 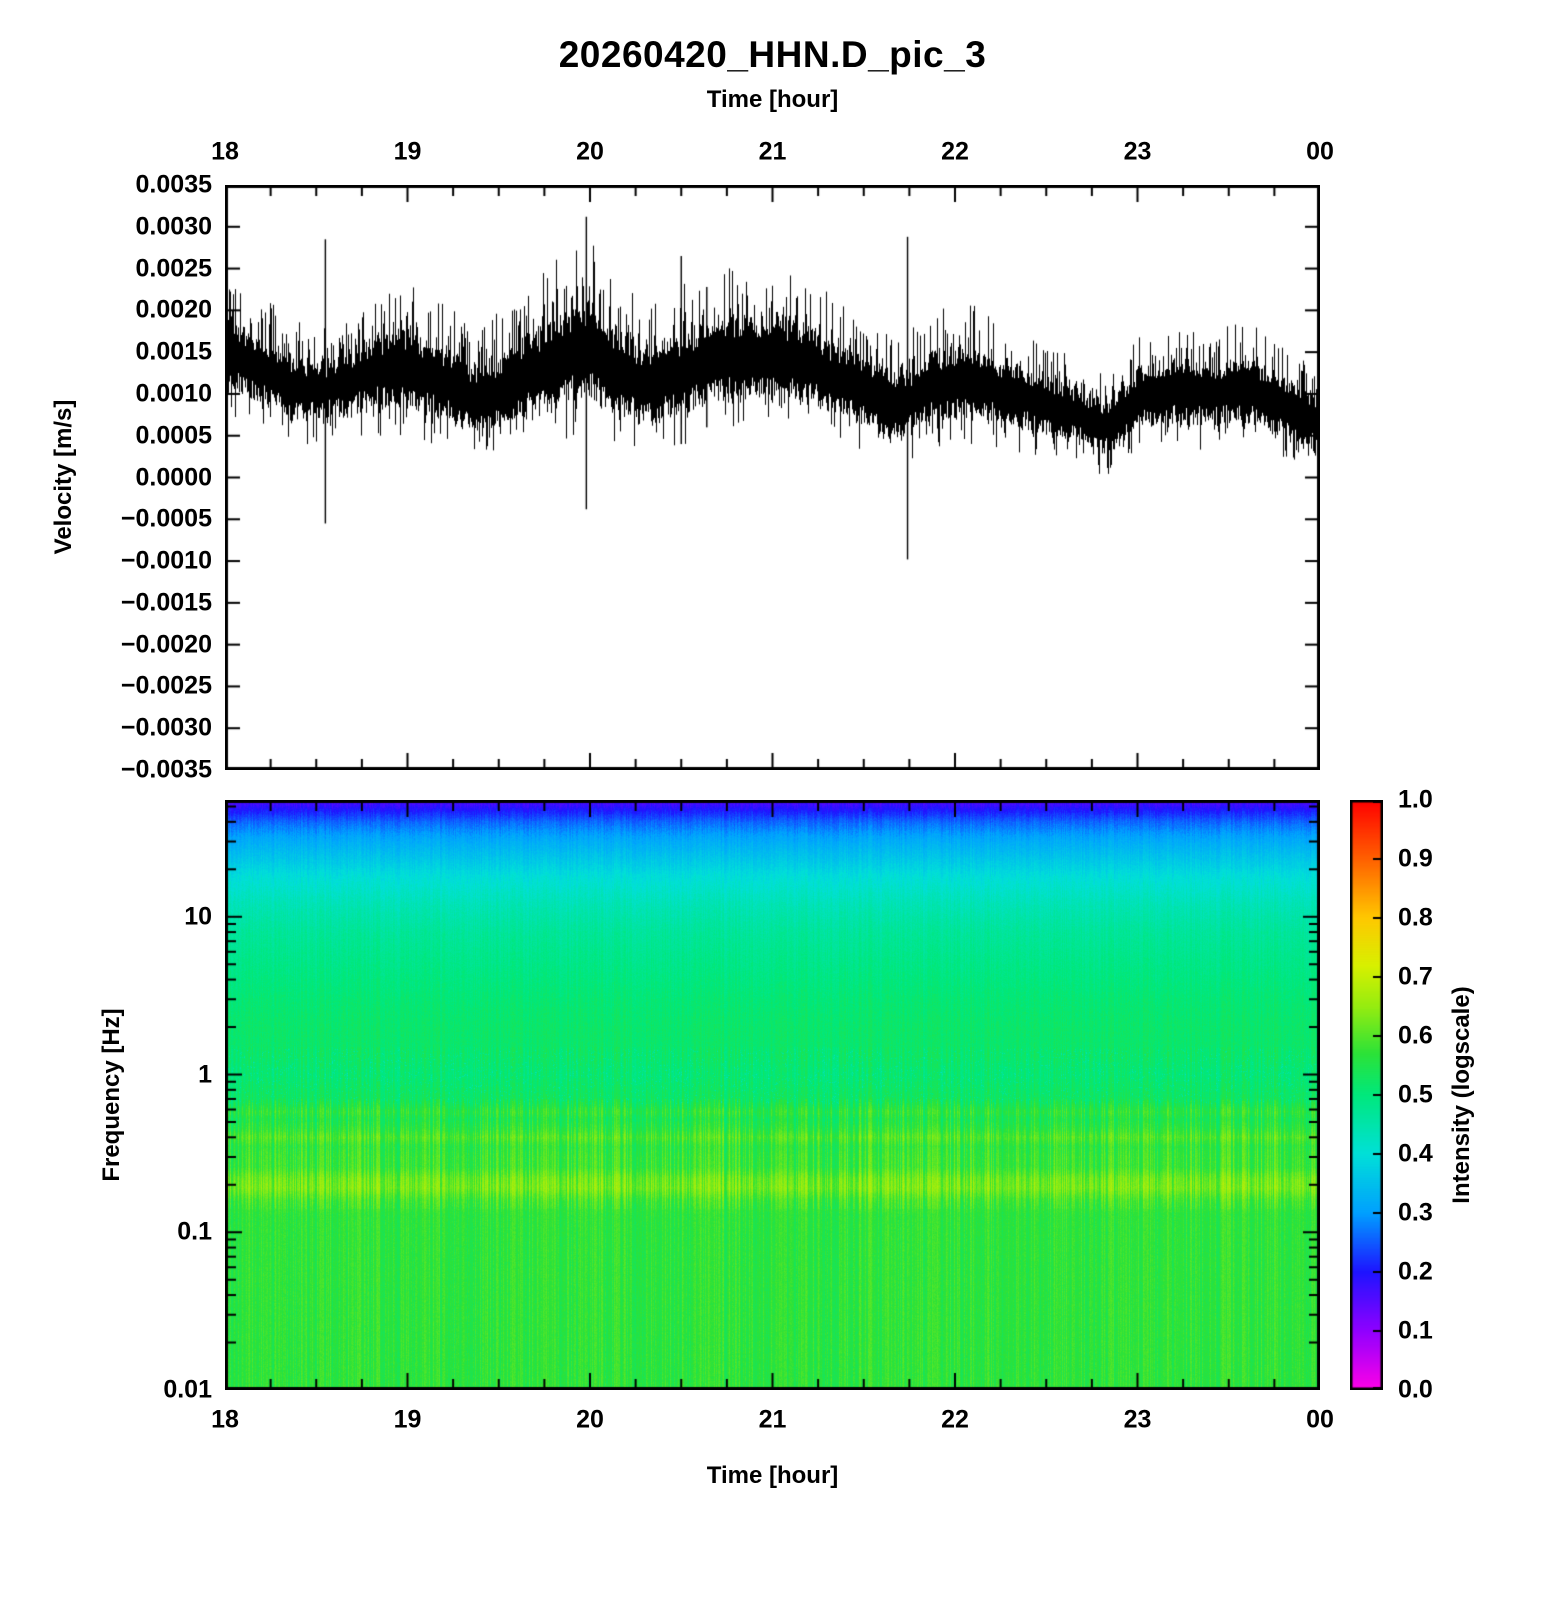 I want to click on velocity-tick-label: −0.0025, so click(x=166, y=685).